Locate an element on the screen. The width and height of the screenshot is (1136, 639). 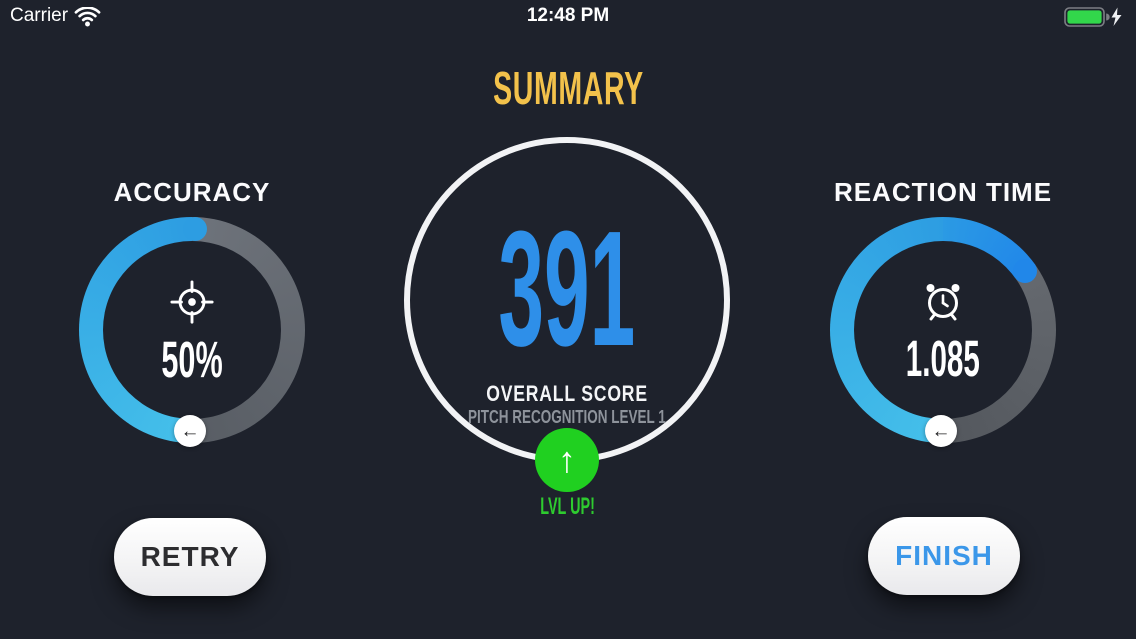
accuracy-arc-cap is located at coordinates (195, 229).